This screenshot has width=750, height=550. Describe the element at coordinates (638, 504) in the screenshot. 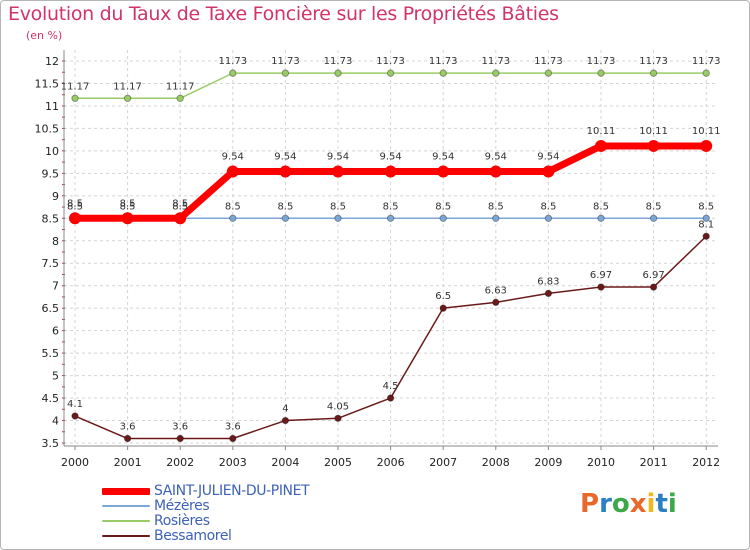

I see `logo-letter: x` at that location.